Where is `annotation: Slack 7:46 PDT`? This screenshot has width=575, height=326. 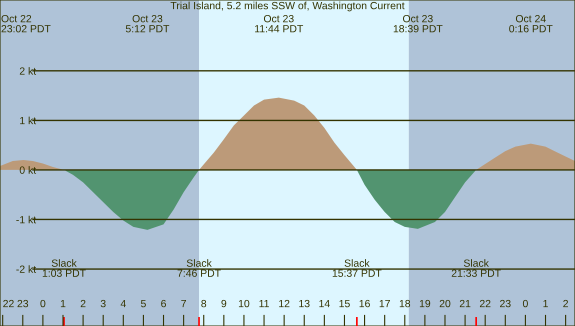
annotation: Slack 7:46 PDT is located at coordinates (199, 268).